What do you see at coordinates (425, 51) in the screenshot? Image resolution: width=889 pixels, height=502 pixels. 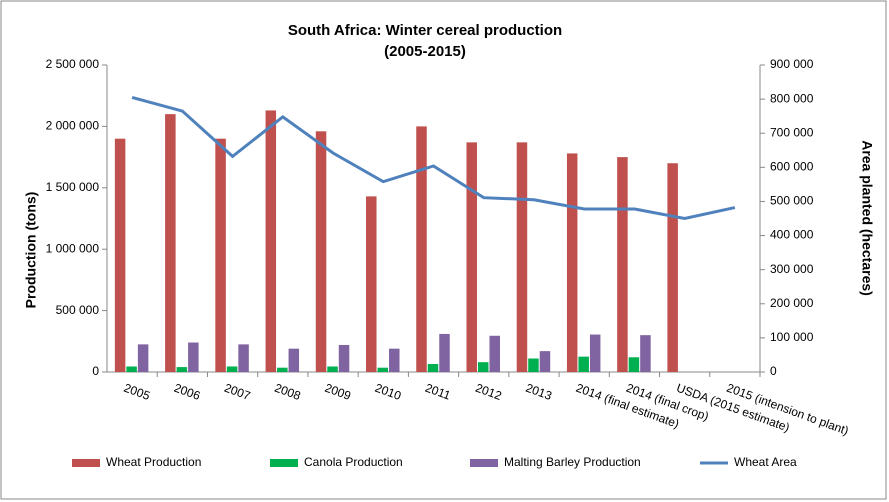 I see `chart-subtitle: (2005-2015)` at bounding box center [425, 51].